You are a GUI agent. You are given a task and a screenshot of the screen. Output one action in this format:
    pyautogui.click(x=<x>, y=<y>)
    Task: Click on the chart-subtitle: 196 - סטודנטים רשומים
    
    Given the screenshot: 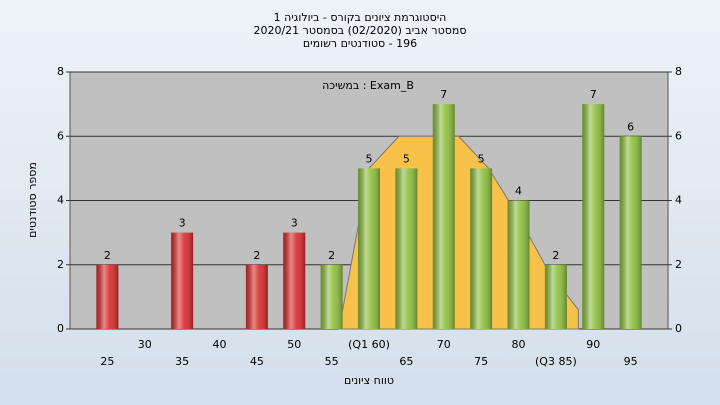 What is the action you would take?
    pyautogui.click(x=360, y=43)
    